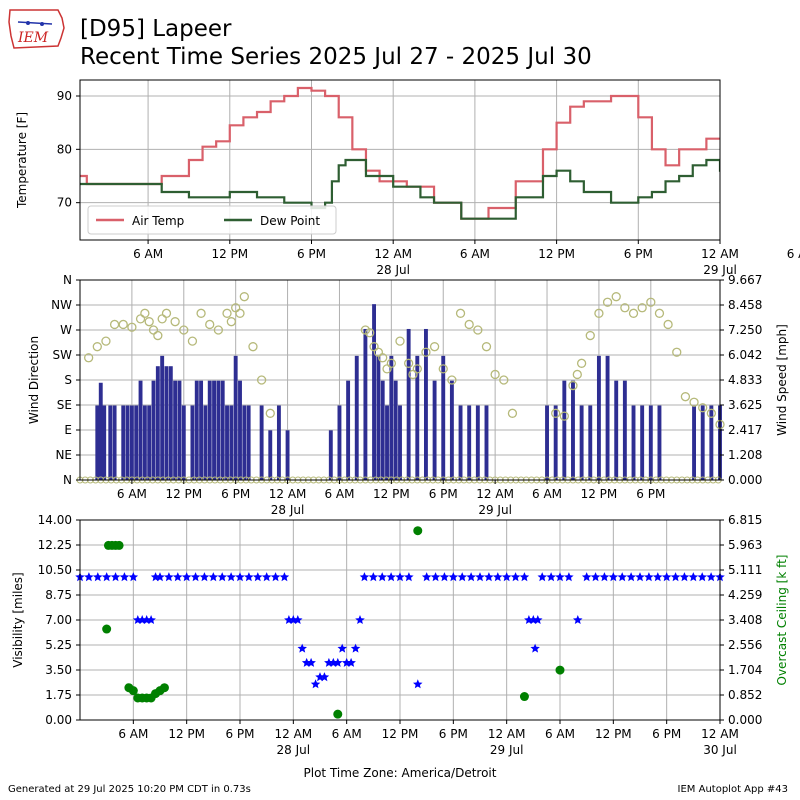 This screenshot has height=800, width=800. I want to click on wind-x-tick-label: 12 PM, so click(183, 494).